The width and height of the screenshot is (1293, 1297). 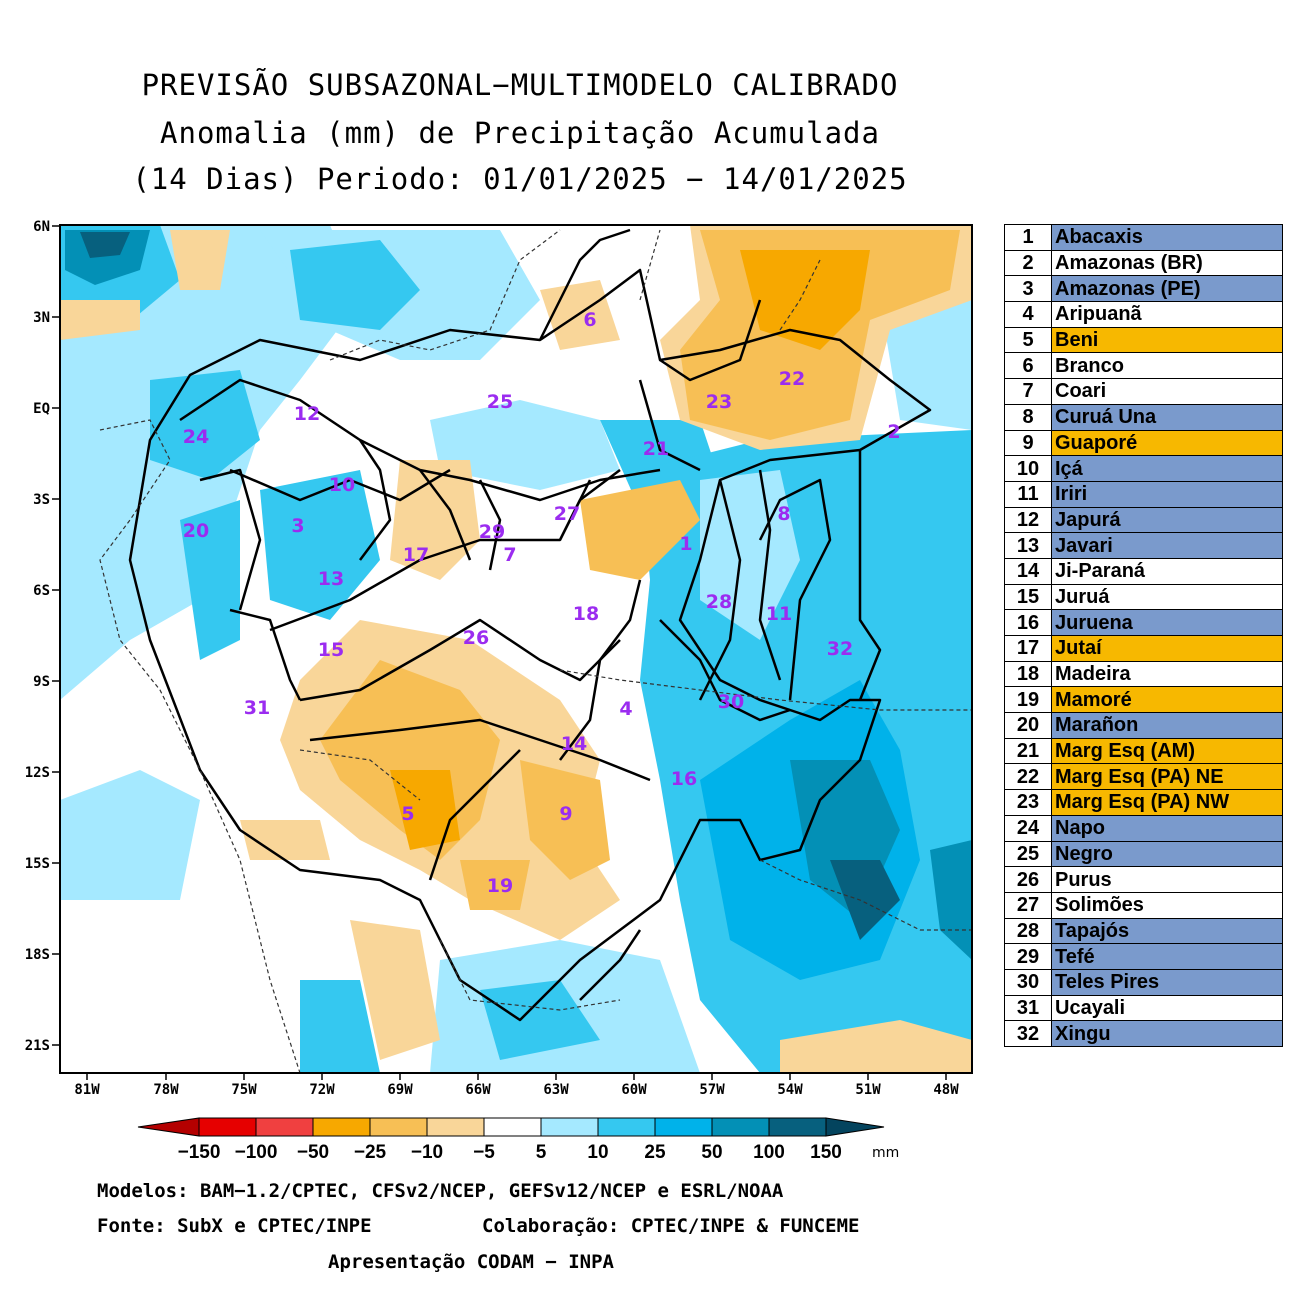 I want to click on basin-legend-row: 22 Marg Esq (PA) NE, so click(x=1143, y=777).